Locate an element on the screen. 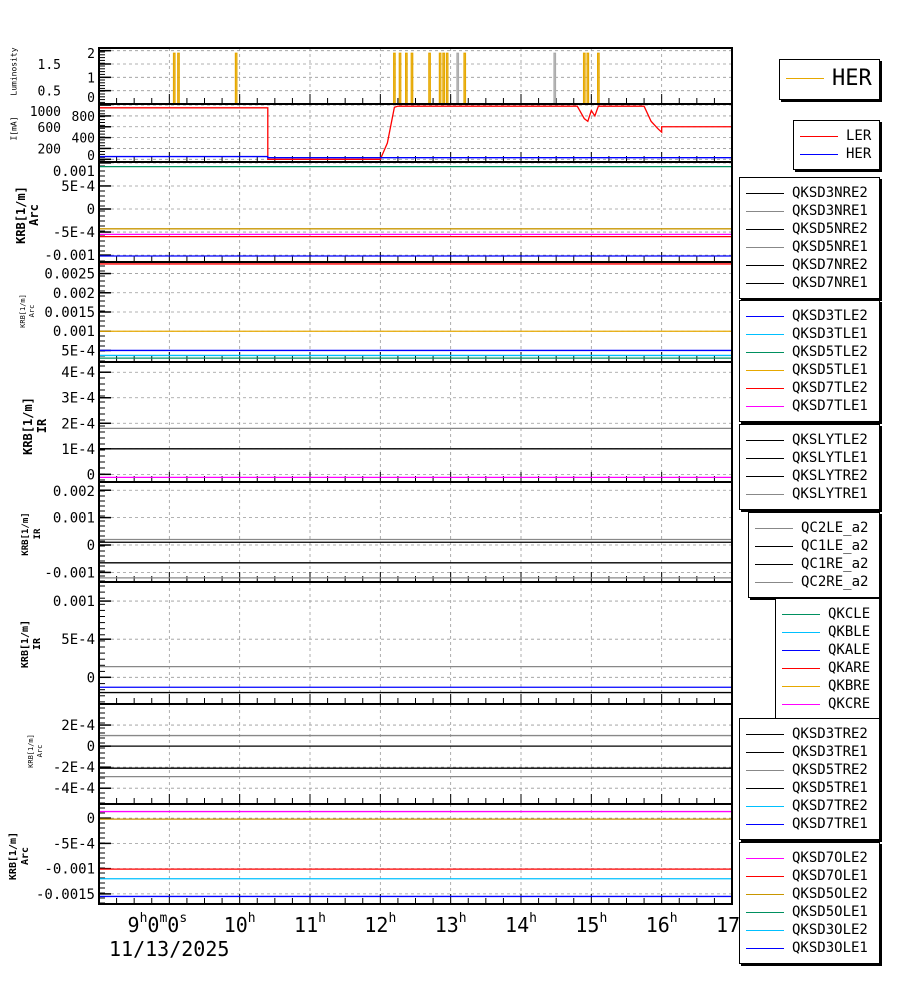 This screenshot has height=984, width=900. legend-item: QKSD3OLE2 is located at coordinates (807, 930).